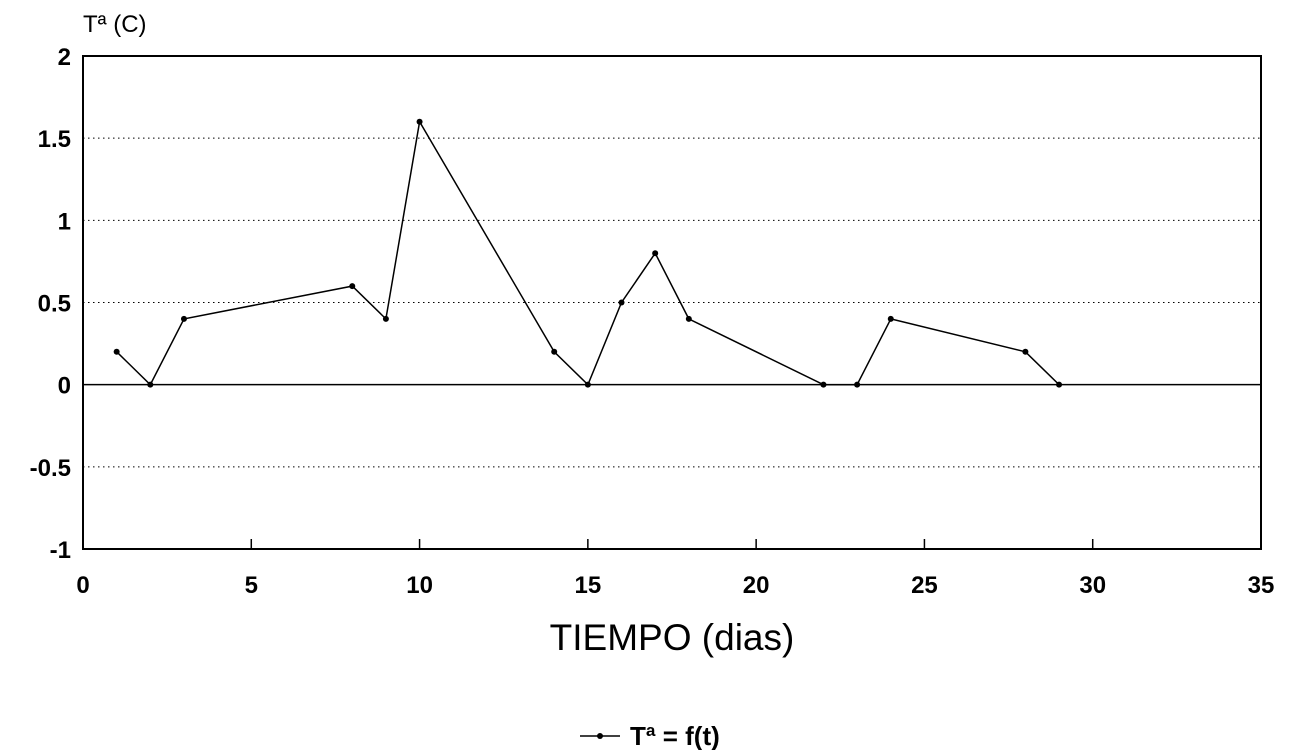  What do you see at coordinates (672, 544) in the screenshot?
I see `axis-ticks` at bounding box center [672, 544].